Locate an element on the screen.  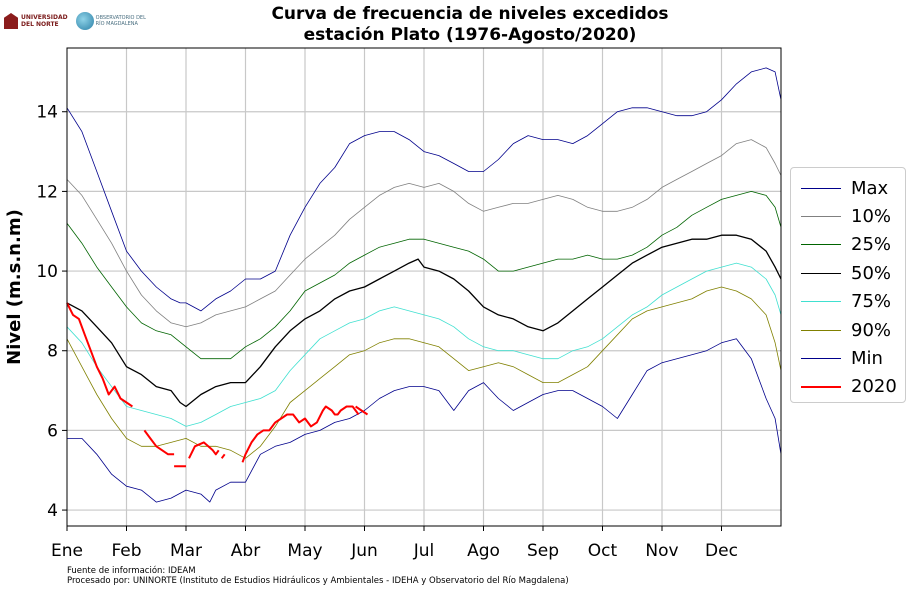
uninorte-crest-icon is located at coordinates (11, 21).